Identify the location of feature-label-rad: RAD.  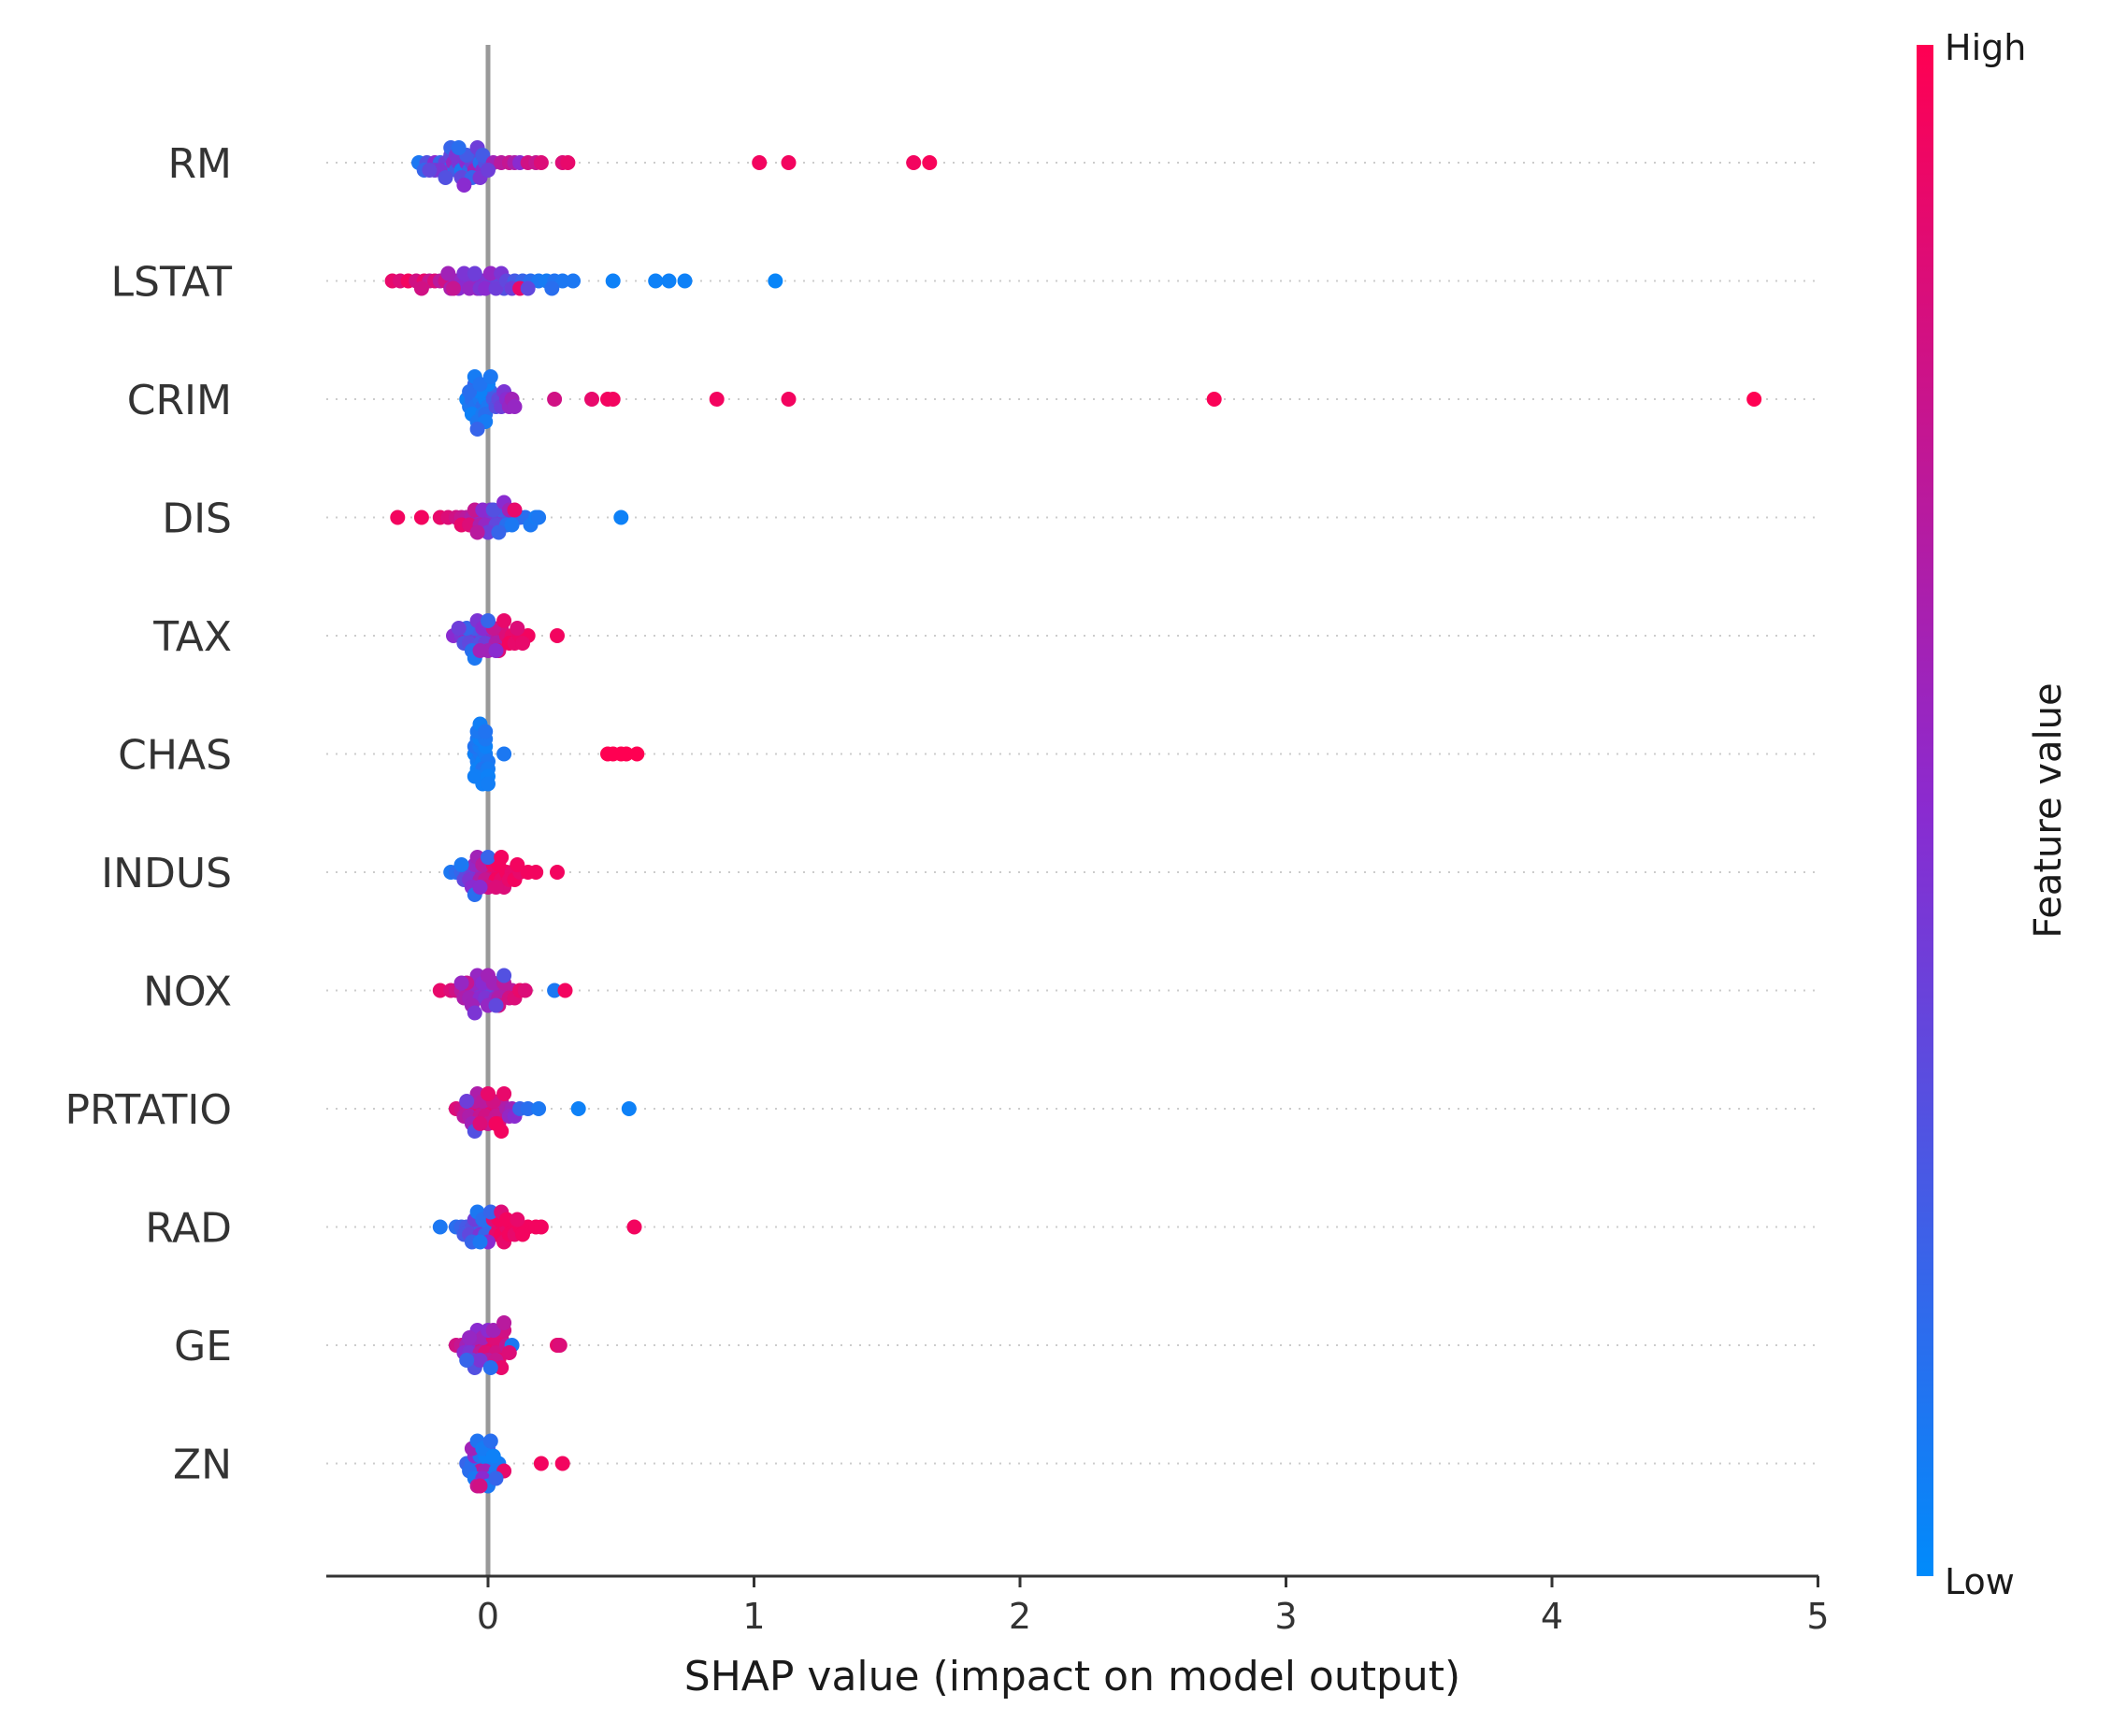
(188, 1229).